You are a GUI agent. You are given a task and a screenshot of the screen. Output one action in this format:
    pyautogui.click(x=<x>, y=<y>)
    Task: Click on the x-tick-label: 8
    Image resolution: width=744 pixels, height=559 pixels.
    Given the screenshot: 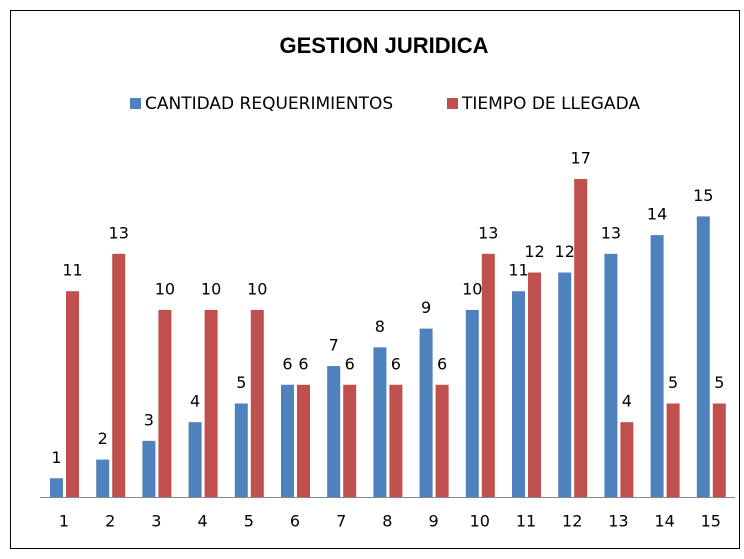 What is the action you would take?
    pyautogui.click(x=387, y=521)
    